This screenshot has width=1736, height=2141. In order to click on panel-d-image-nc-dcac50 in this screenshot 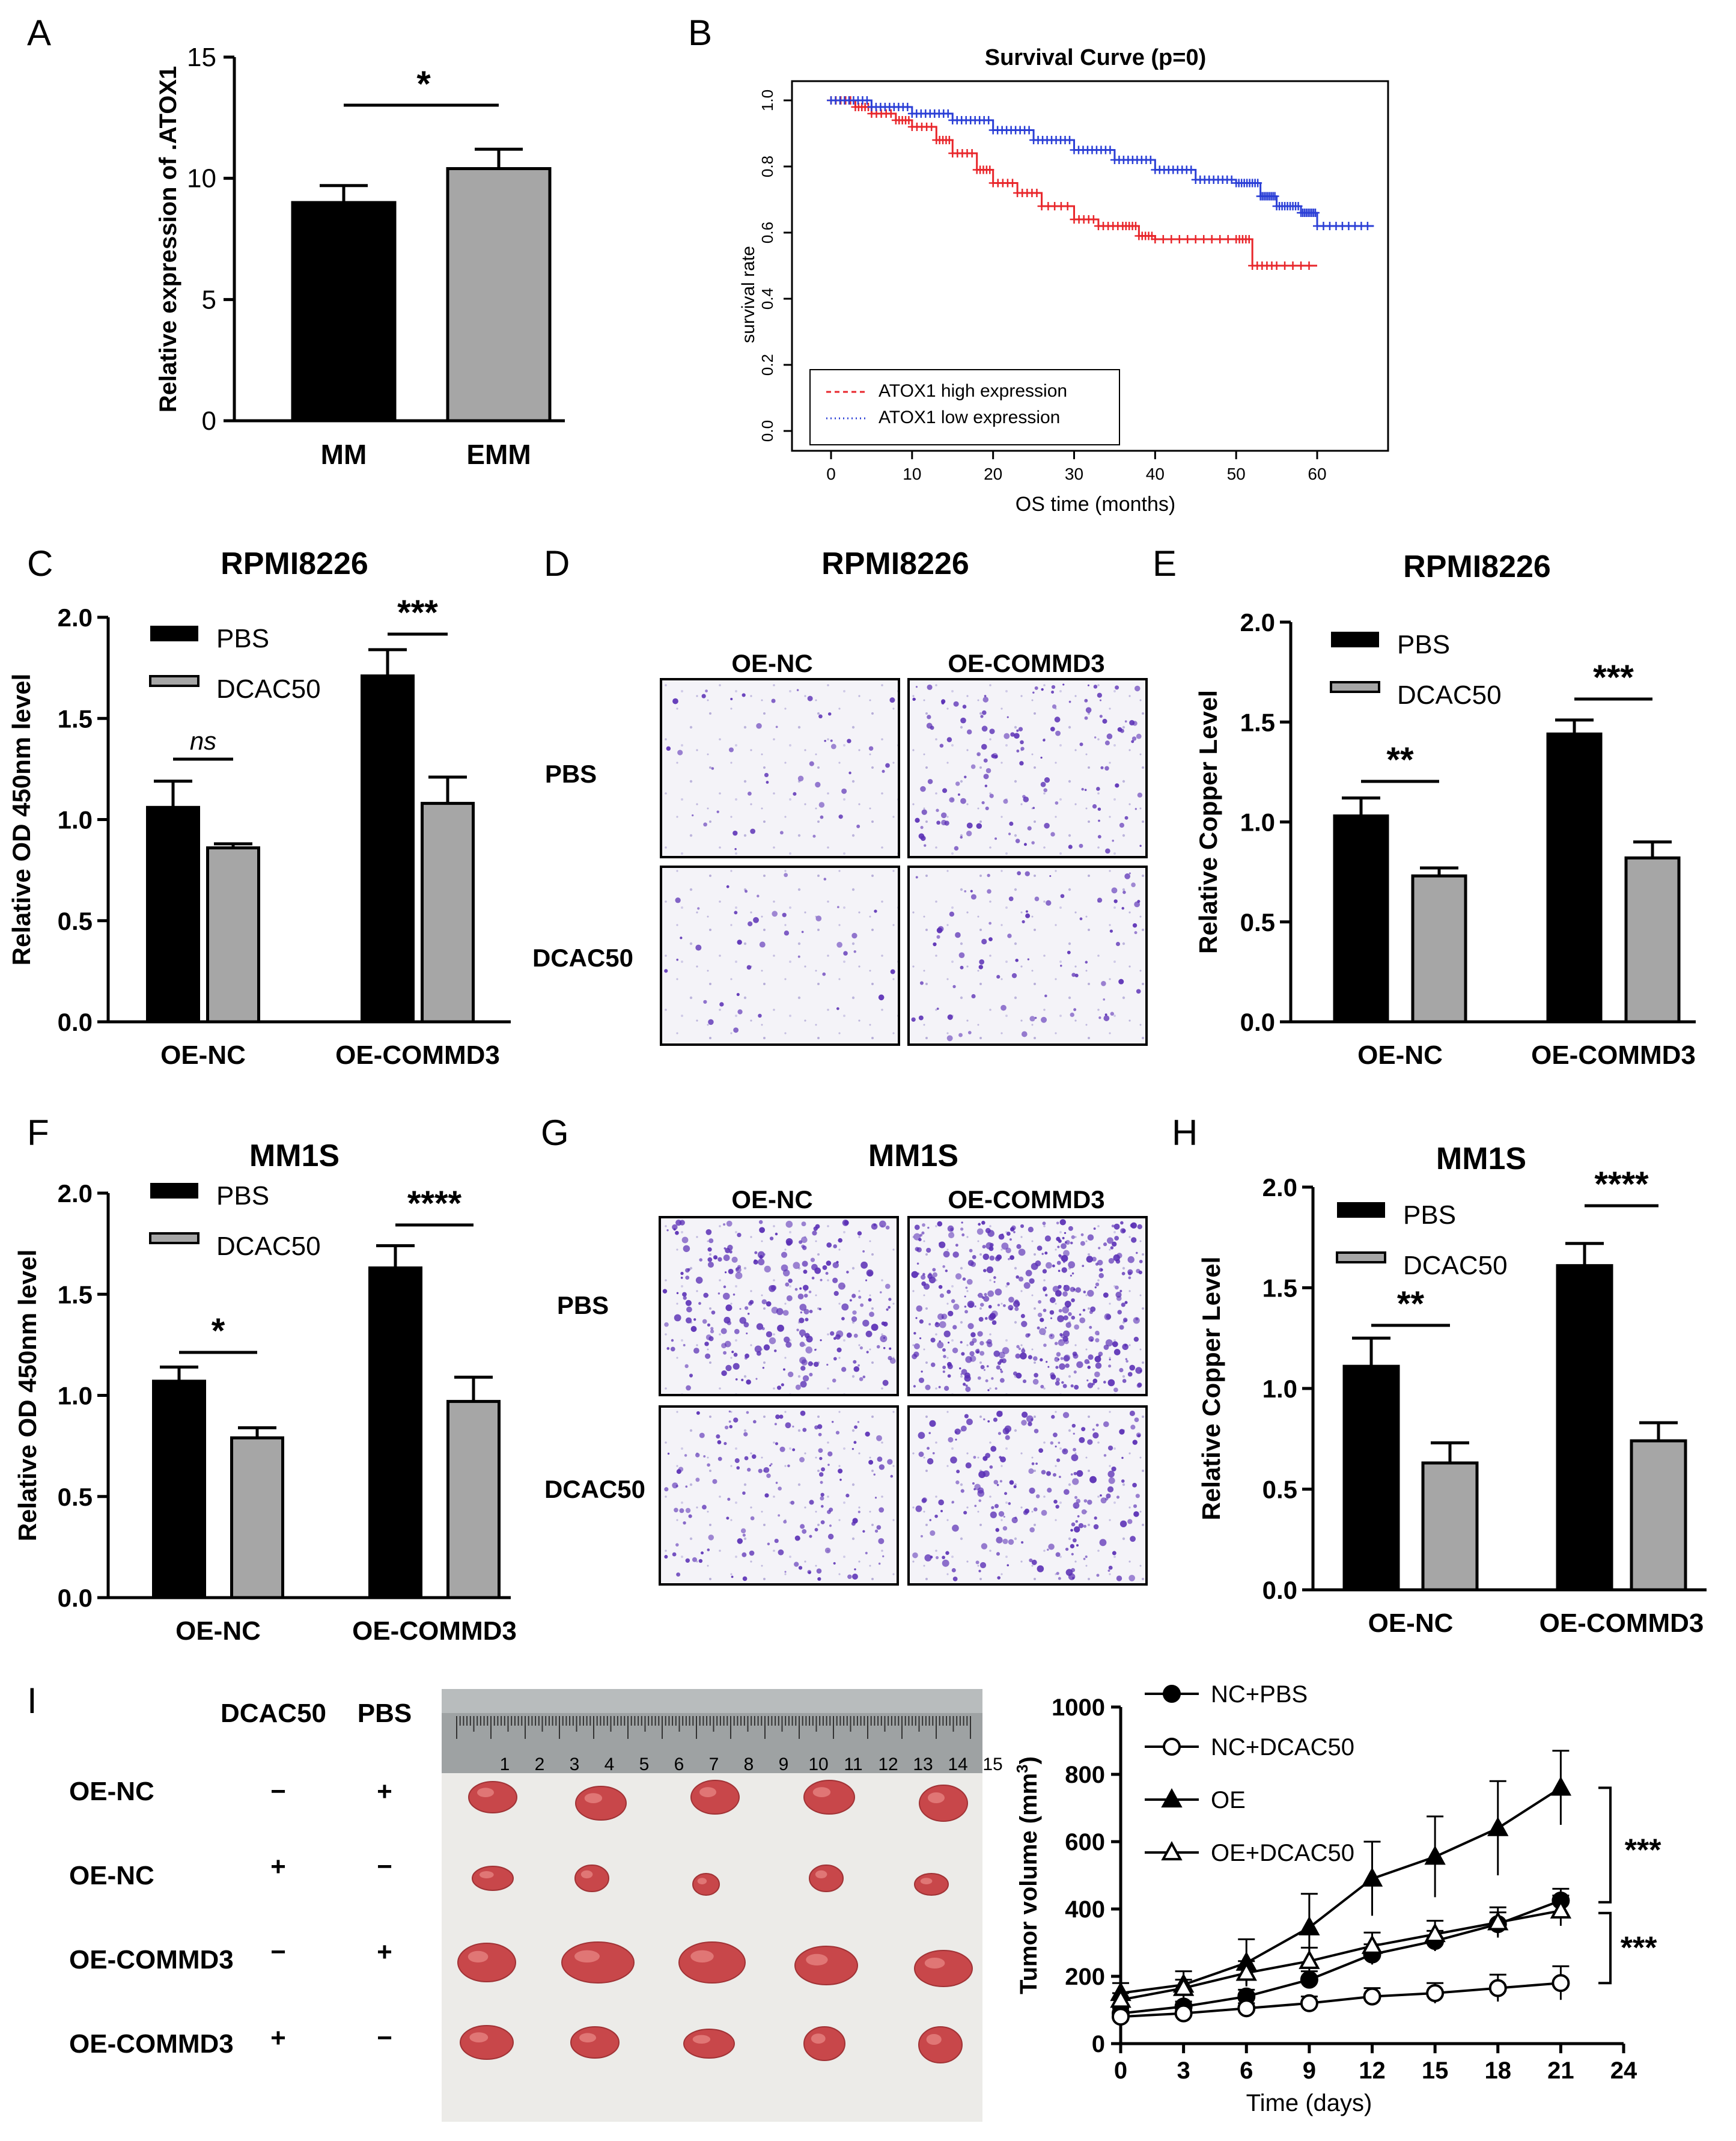, I will do `click(780, 956)`.